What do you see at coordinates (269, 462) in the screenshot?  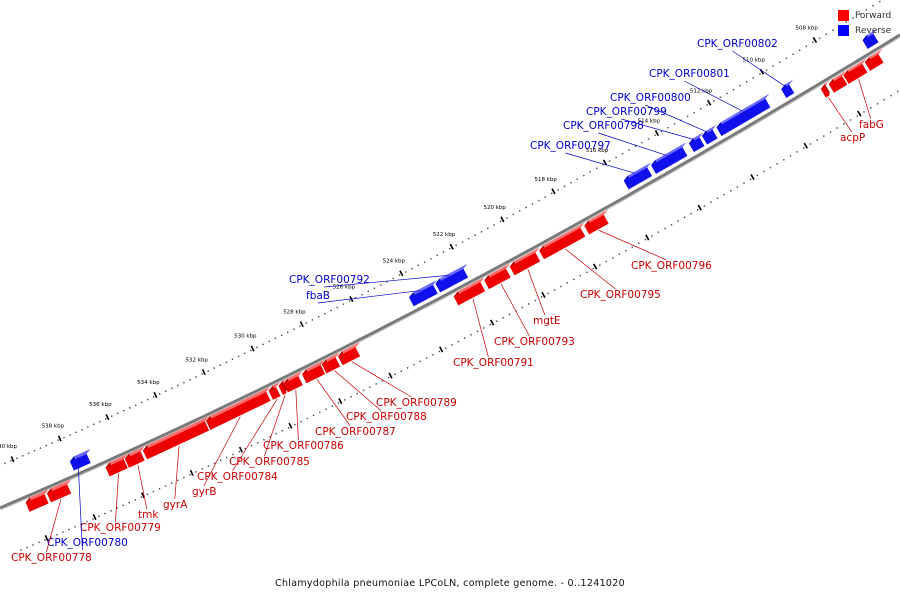 I see `gene-label: CPK_ORF00785` at bounding box center [269, 462].